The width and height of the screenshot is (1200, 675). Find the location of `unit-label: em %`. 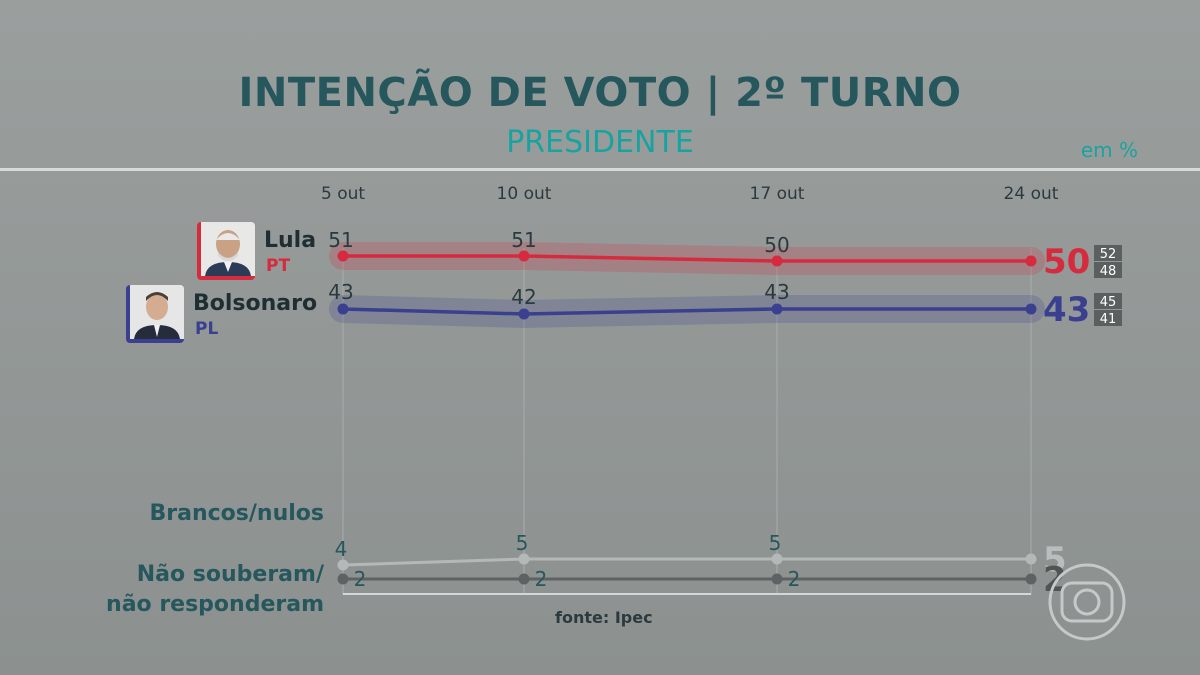

unit-label: em % is located at coordinates (1109, 150).